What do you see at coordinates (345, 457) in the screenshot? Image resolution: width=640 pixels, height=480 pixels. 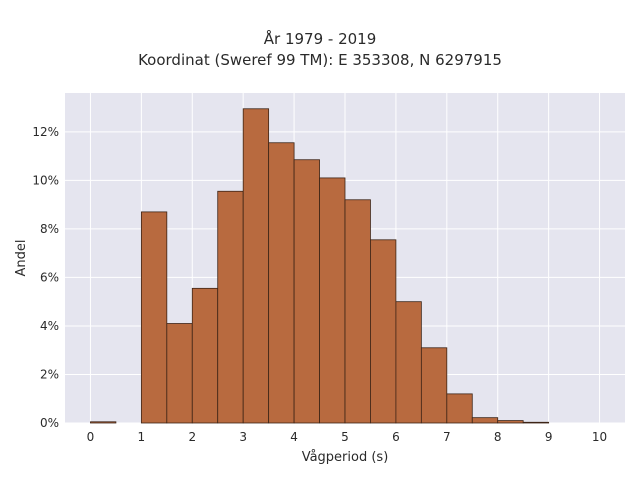 I see `x-axis-label: Vågperiod (s)` at bounding box center [345, 457].